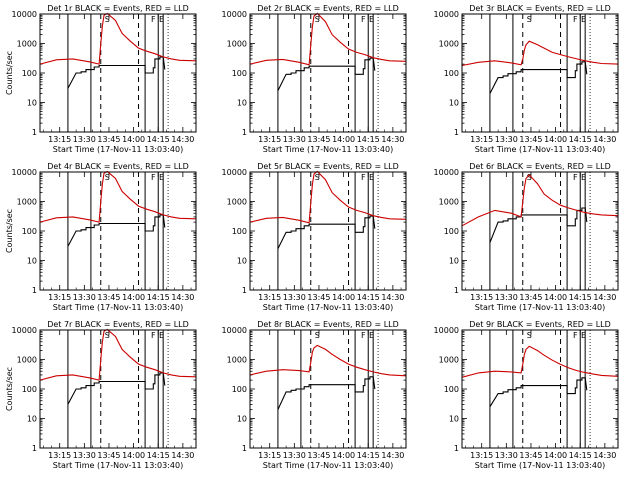 Image resolution: width=640 pixels, height=485 pixels. Describe the element at coordinates (118, 324) in the screenshot. I see `panel-7-title: Det 7r BLACK = Events, RED = LLD` at that location.